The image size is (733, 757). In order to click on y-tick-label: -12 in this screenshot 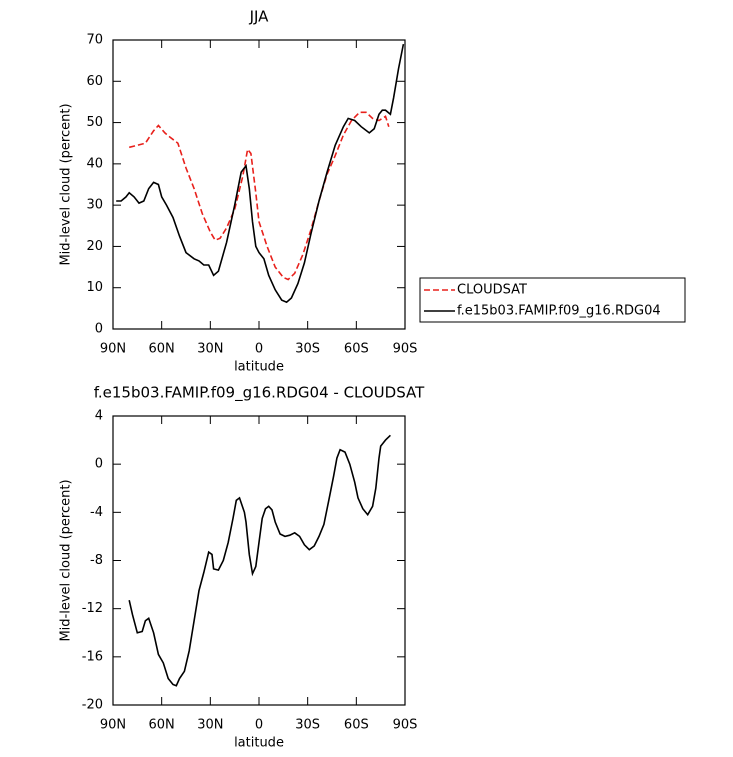, I will do `click(92, 608)`.